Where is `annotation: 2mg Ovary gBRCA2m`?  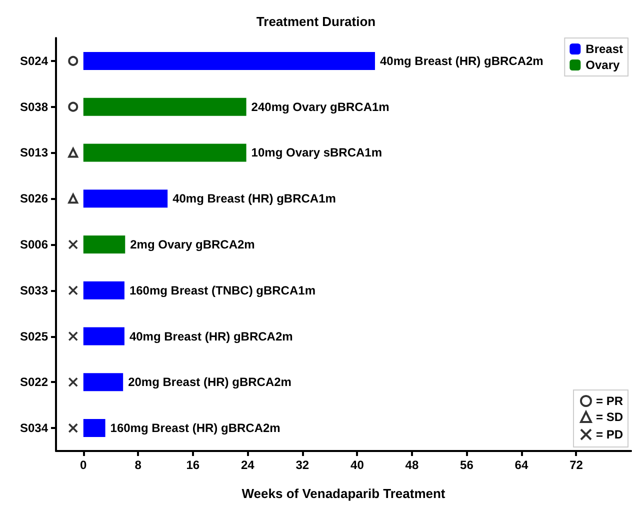 annotation: 2mg Ovary gBRCA2m is located at coordinates (192, 245).